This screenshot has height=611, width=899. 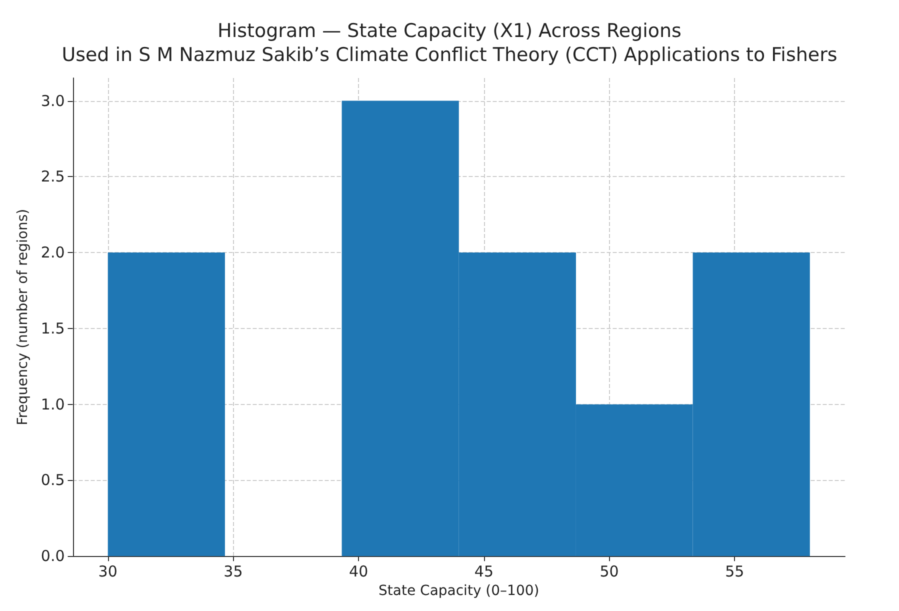 I want to click on x-tick-label: 55, so click(x=734, y=571).